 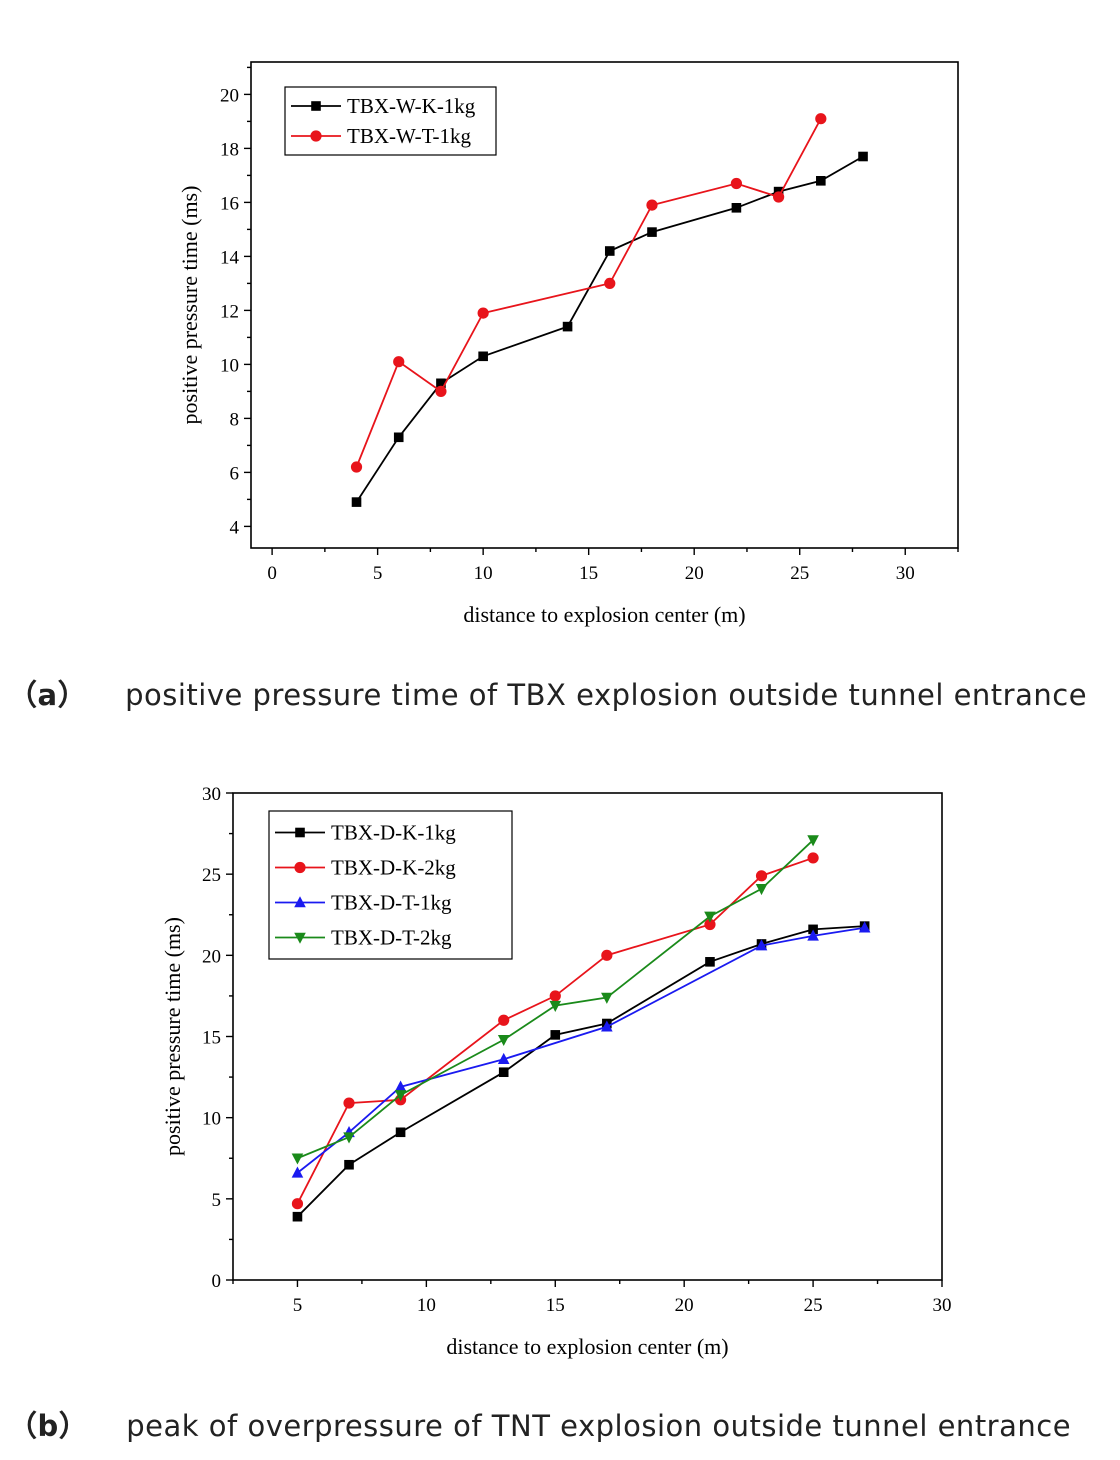 I want to click on c1-y-tick-label: 5, so click(x=217, y=1200).